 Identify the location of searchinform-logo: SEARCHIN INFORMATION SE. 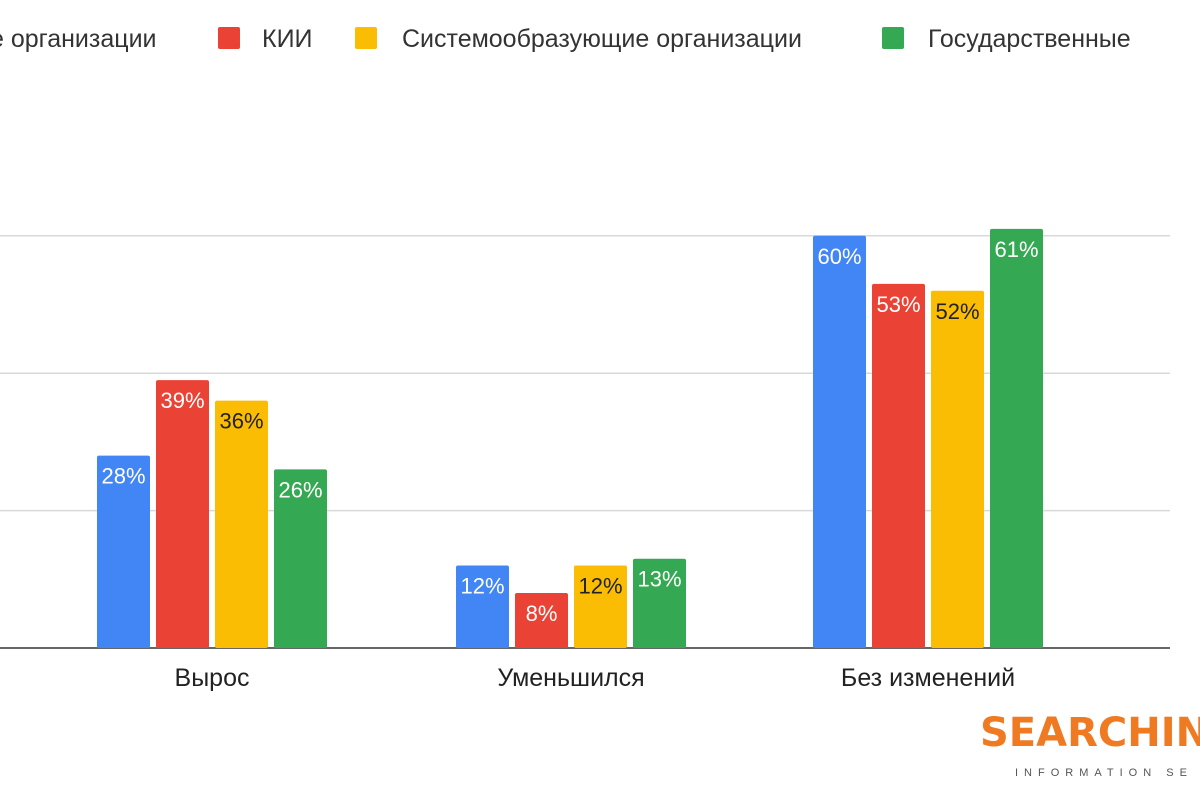
(1090, 744).